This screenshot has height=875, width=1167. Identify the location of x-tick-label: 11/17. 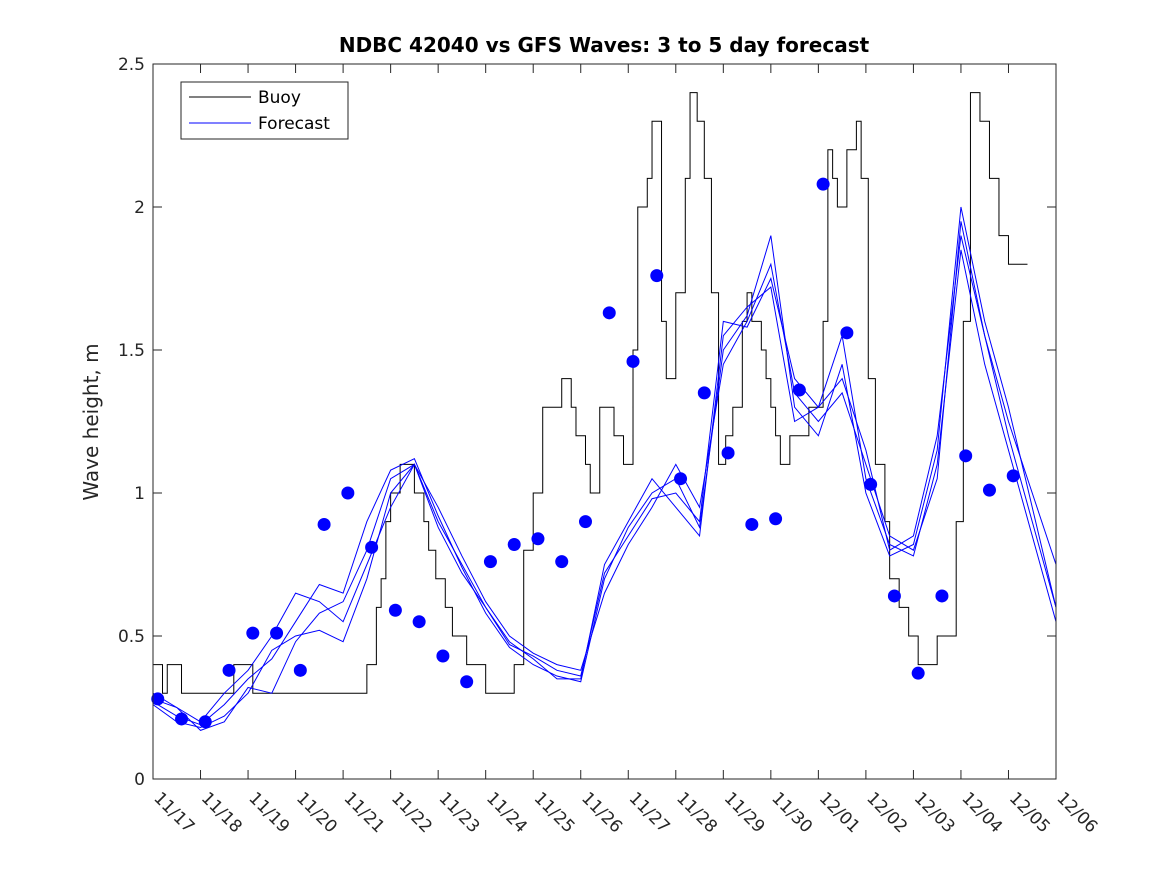
(173, 812).